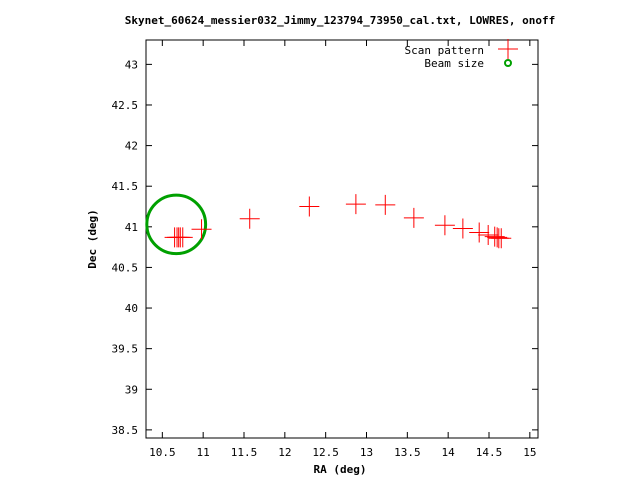 This screenshot has width=640, height=480. What do you see at coordinates (125, 430) in the screenshot?
I see `y-tick-label: 38.5` at bounding box center [125, 430].